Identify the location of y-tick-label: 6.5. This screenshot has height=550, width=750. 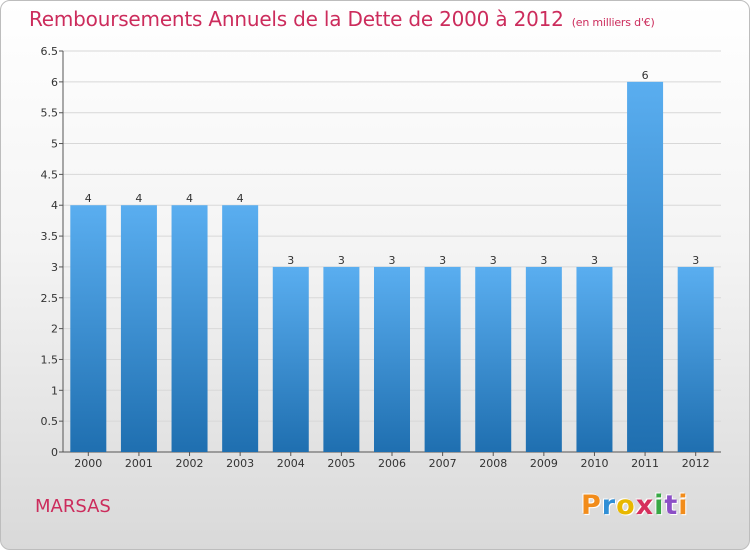
(50, 51).